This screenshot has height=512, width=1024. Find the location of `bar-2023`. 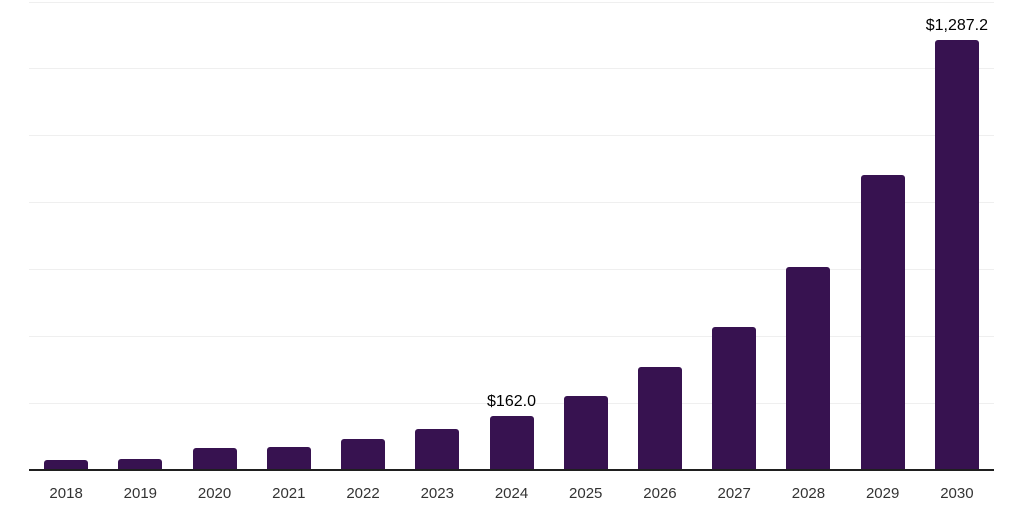

bar-2023 is located at coordinates (437, 449).